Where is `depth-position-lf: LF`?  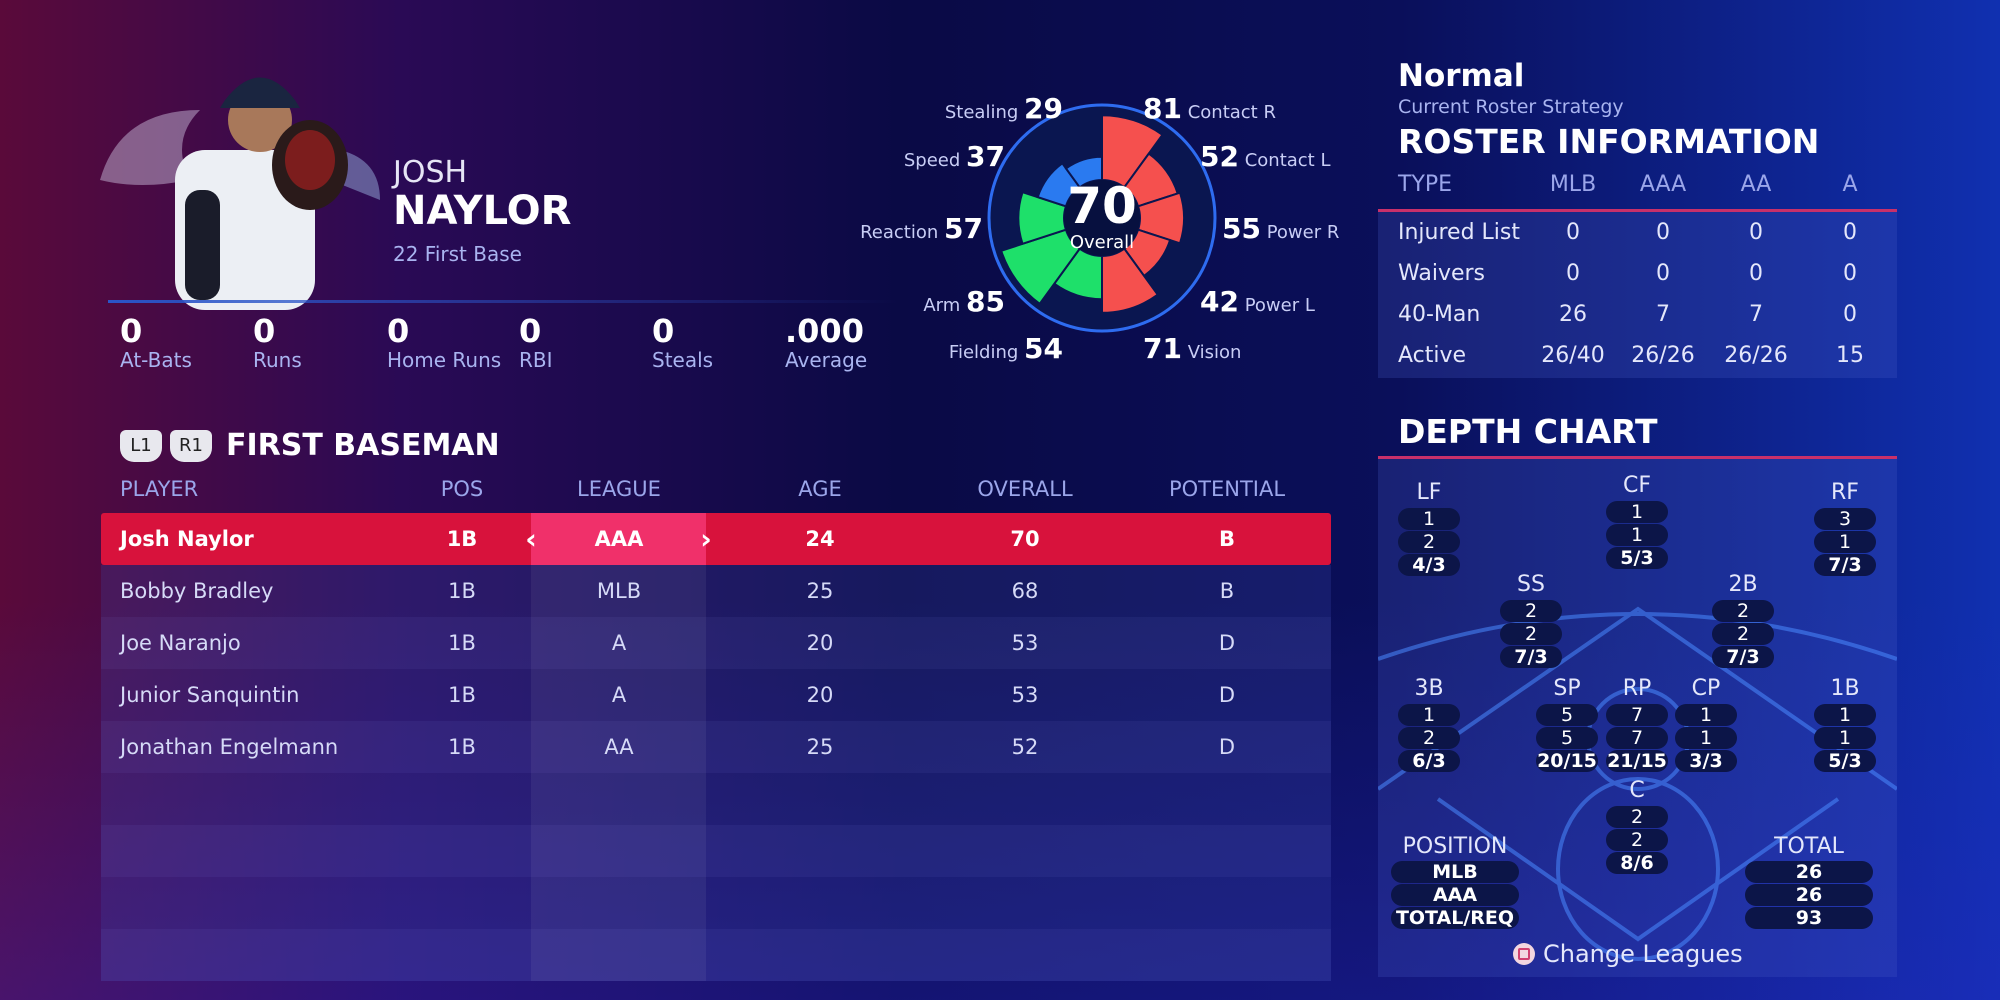
depth-position-lf: LF is located at coordinates (1429, 492).